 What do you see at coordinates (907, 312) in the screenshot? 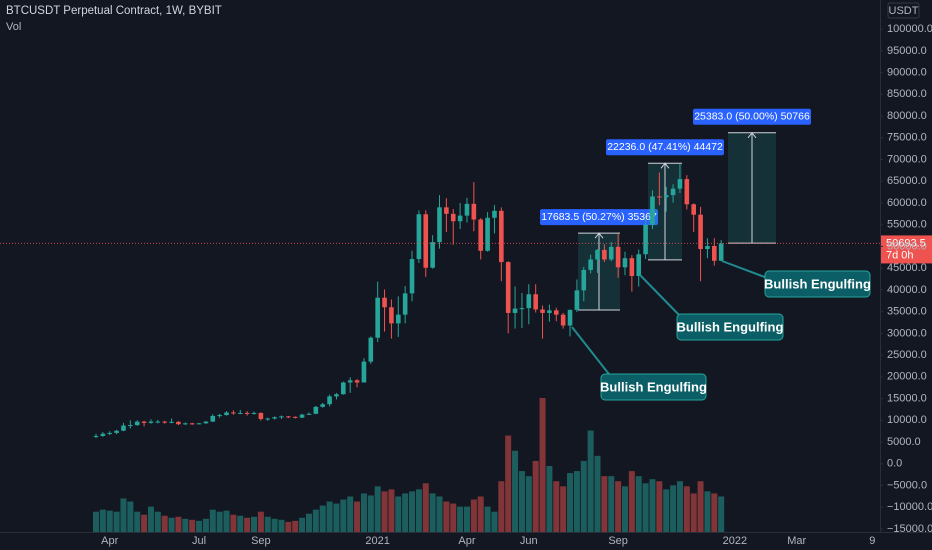
I see `y-tick-label: 35000.0` at bounding box center [907, 312].